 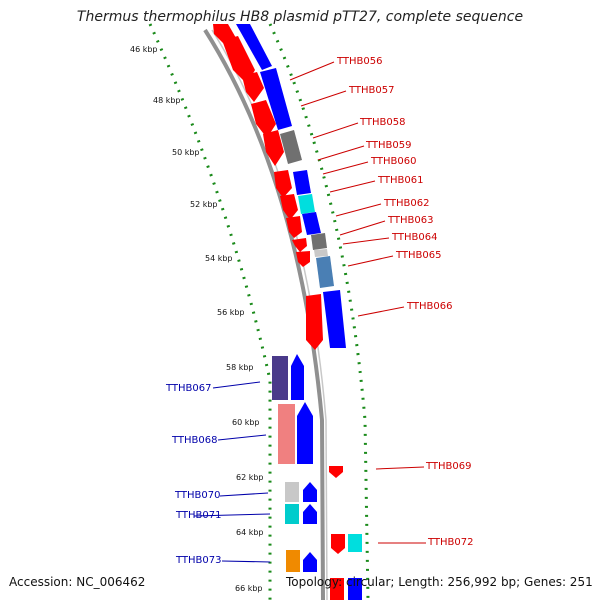 I want to click on gene-label: TTHB071, so click(x=198, y=515).